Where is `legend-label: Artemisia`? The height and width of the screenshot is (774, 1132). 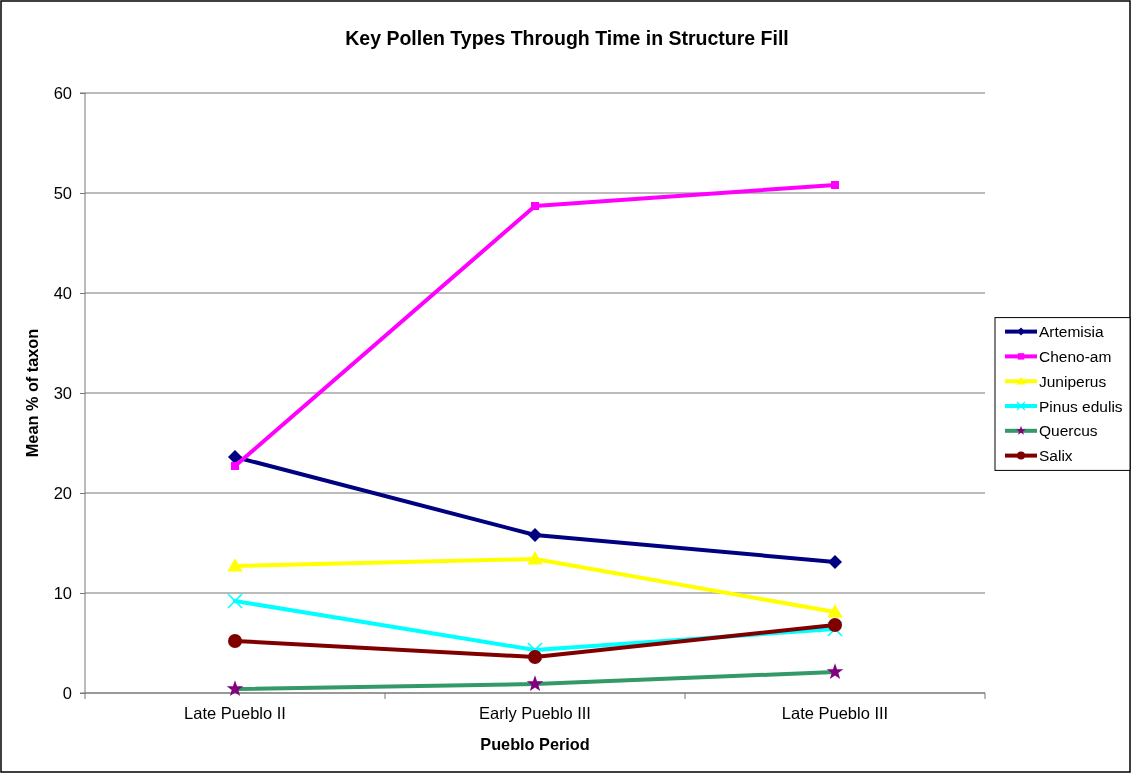 legend-label: Artemisia is located at coordinates (1071, 332).